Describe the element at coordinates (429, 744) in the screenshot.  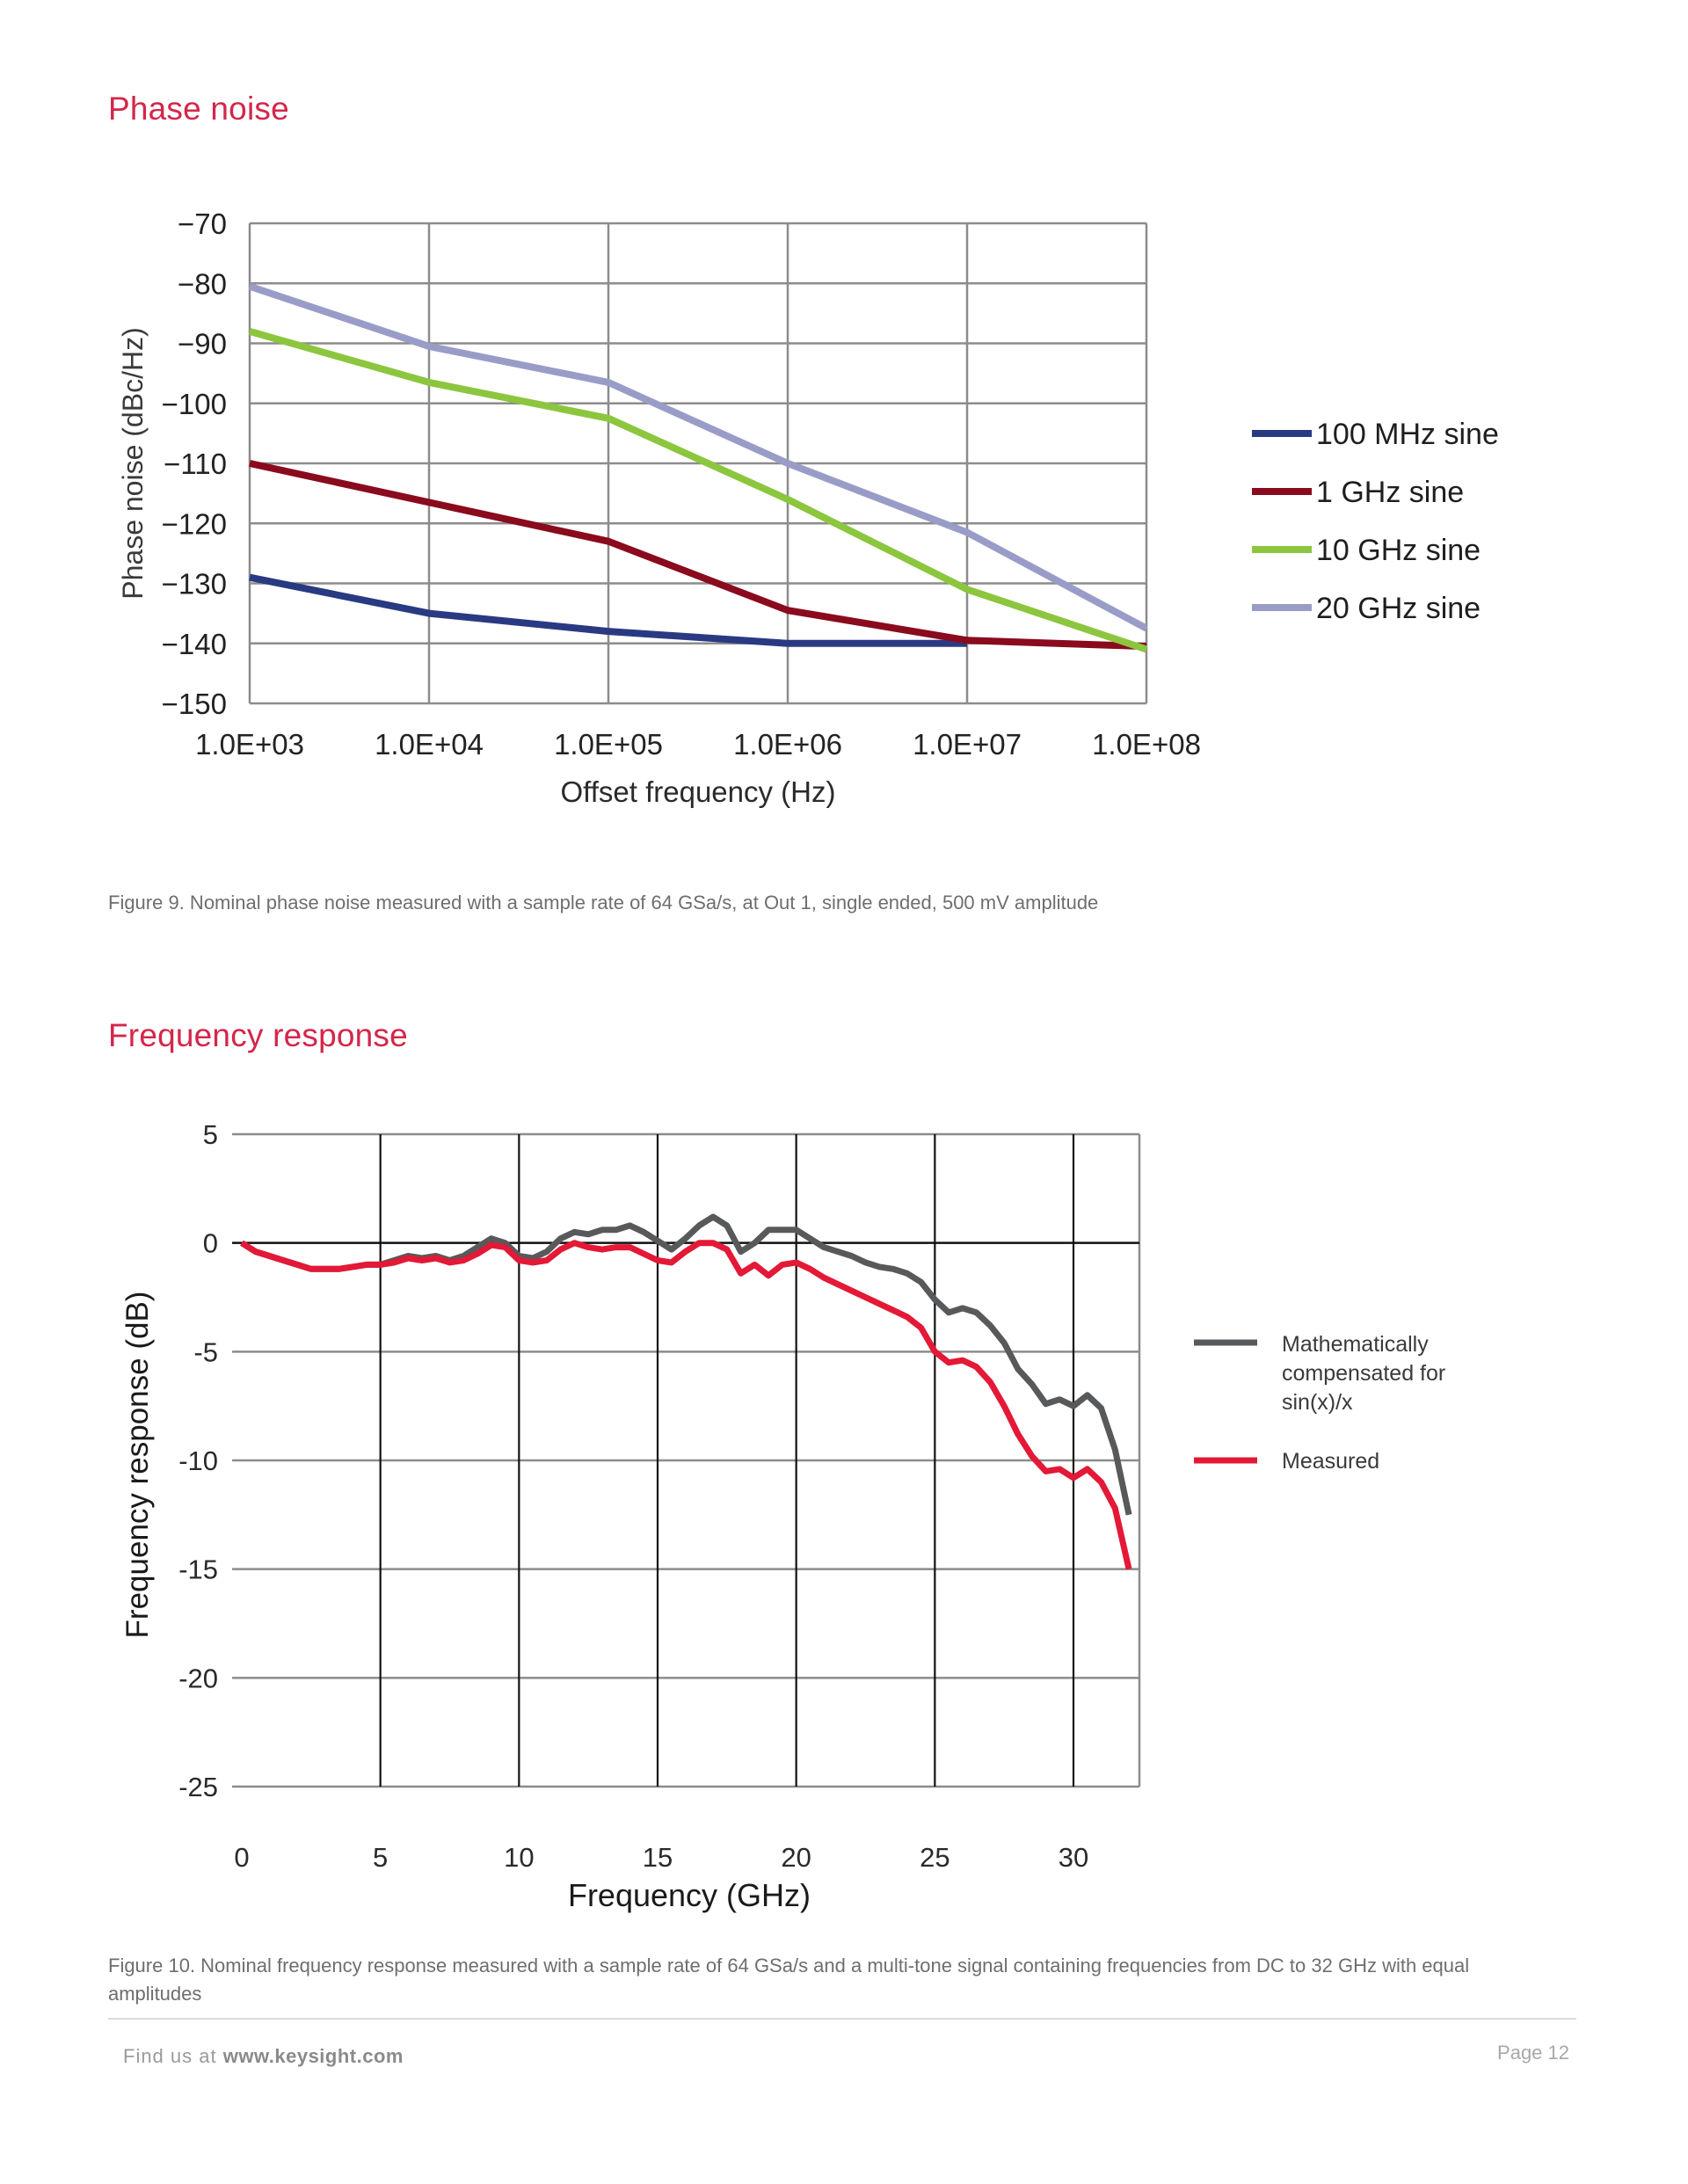
I see `phase-noise-x-tick-label: 1.0E+04` at that location.